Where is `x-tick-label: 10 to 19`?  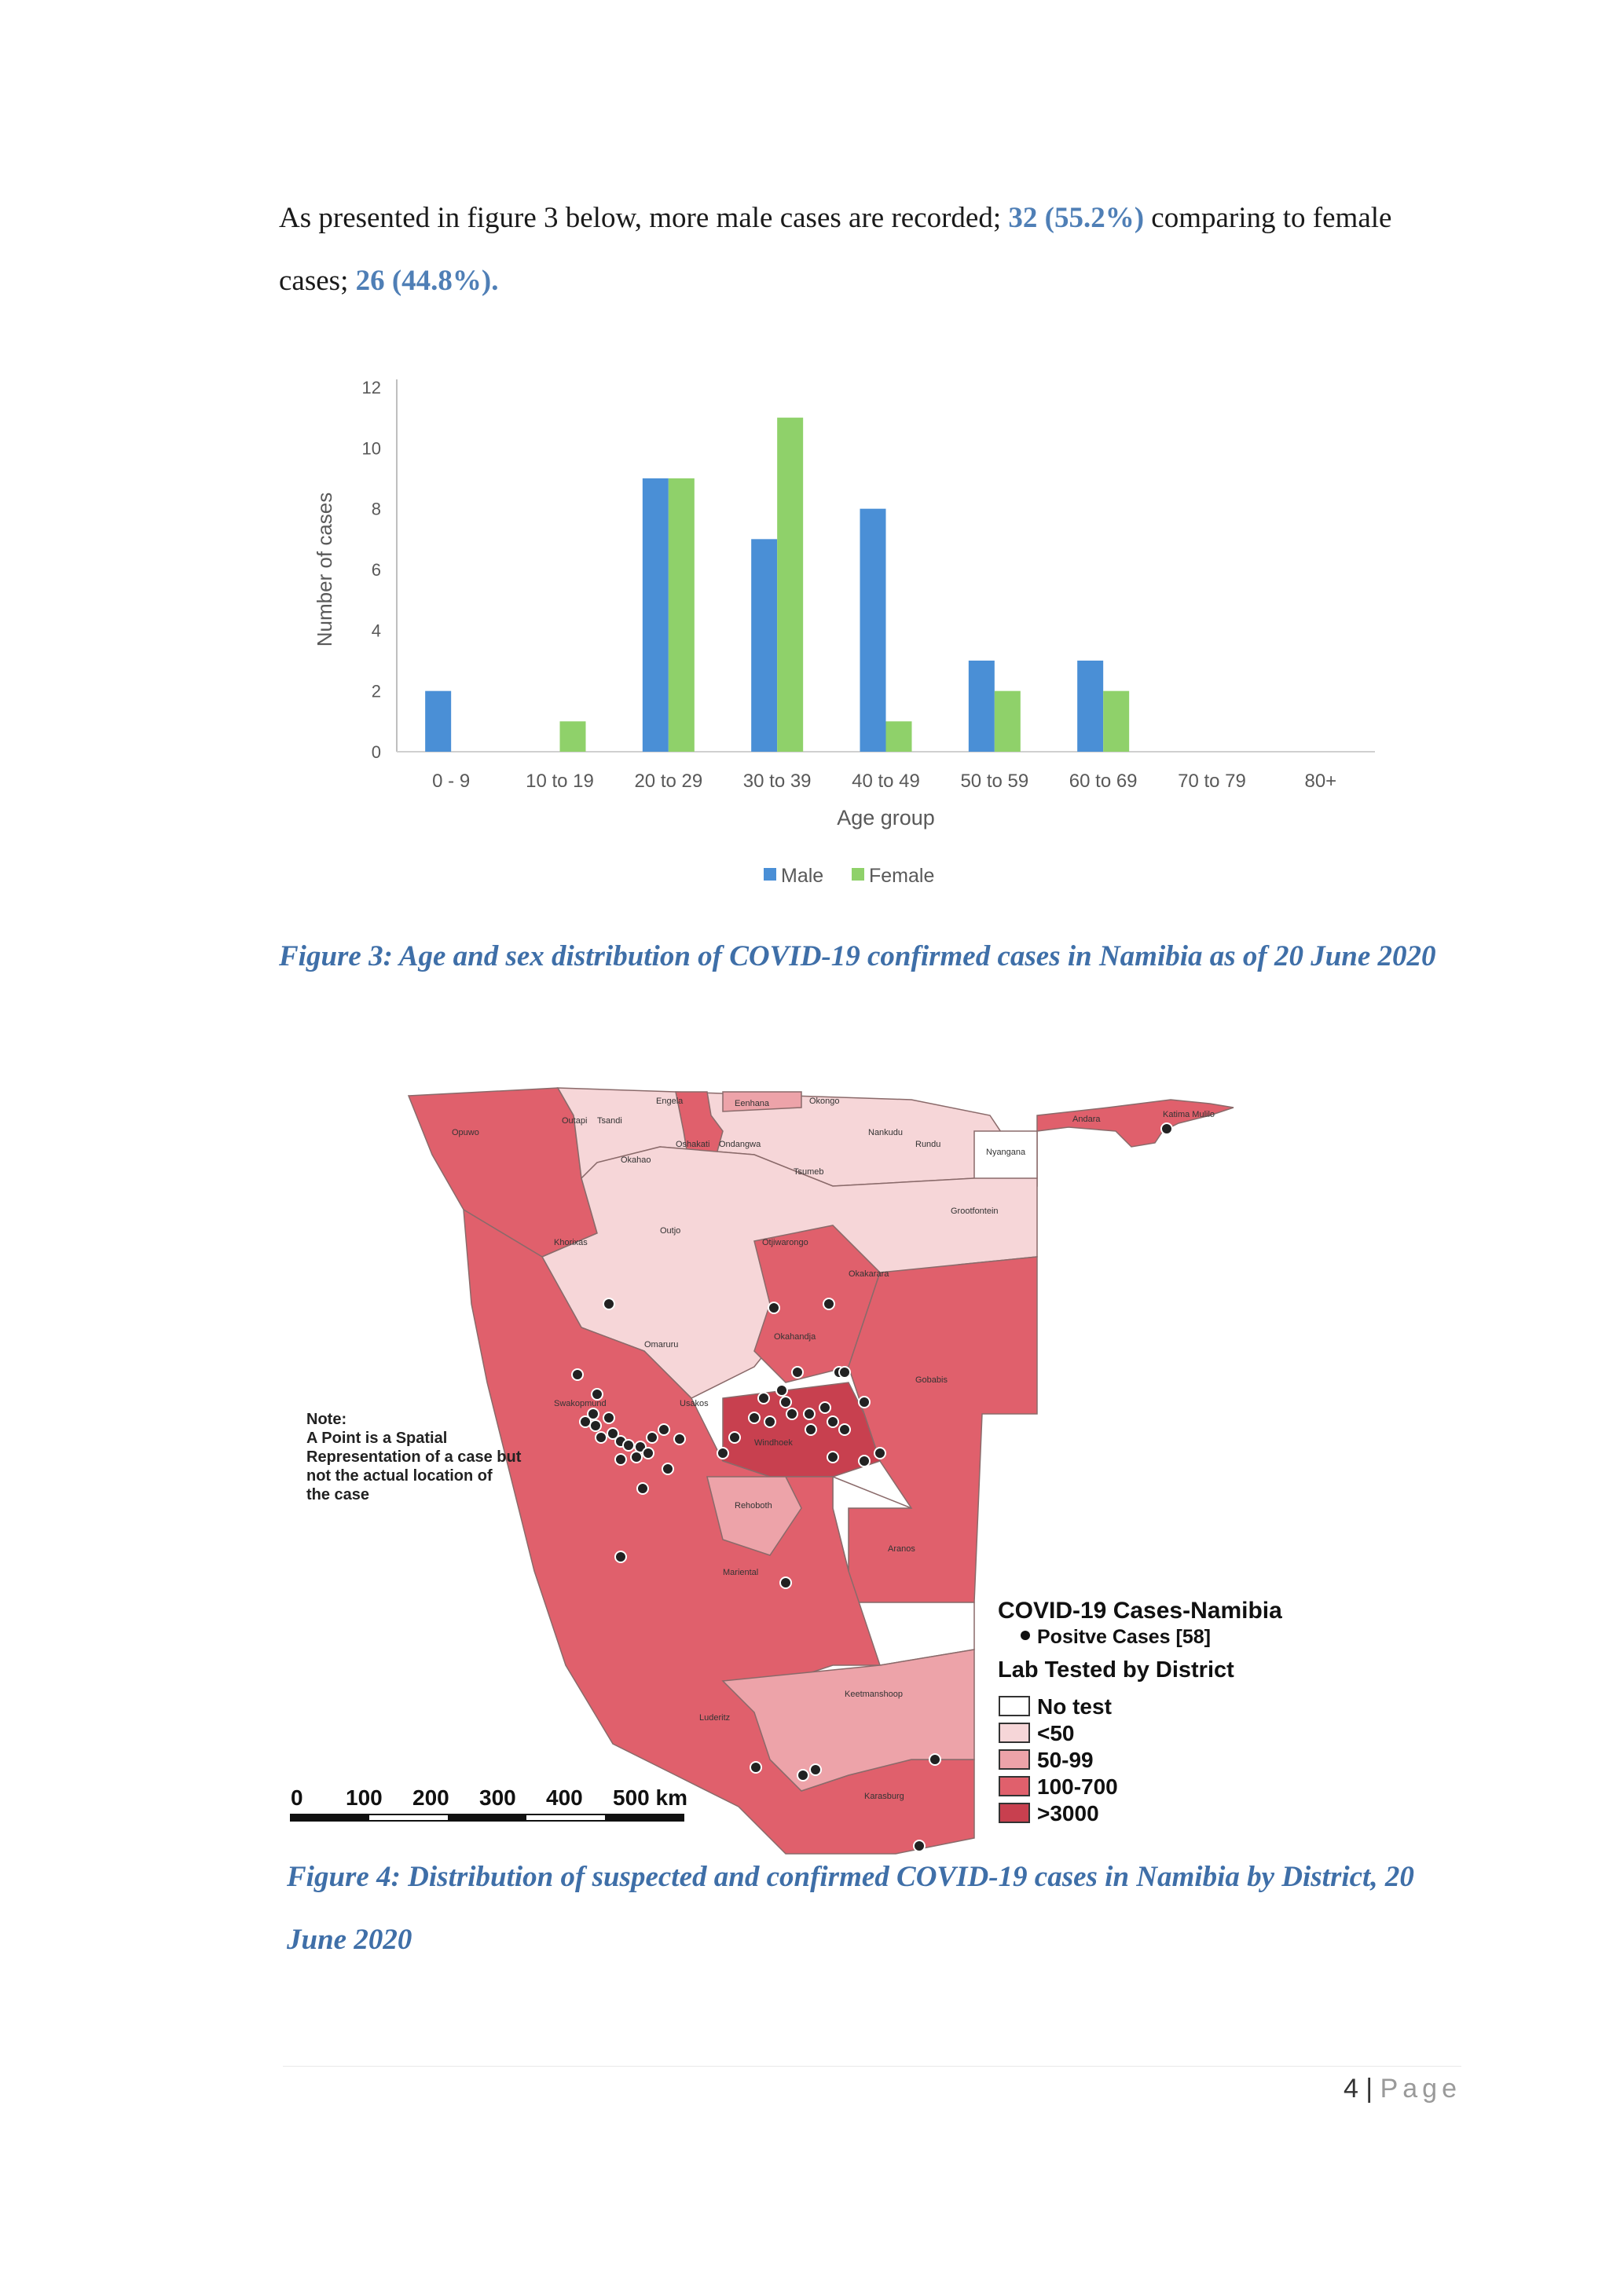 x-tick-label: 10 to 19 is located at coordinates (560, 781).